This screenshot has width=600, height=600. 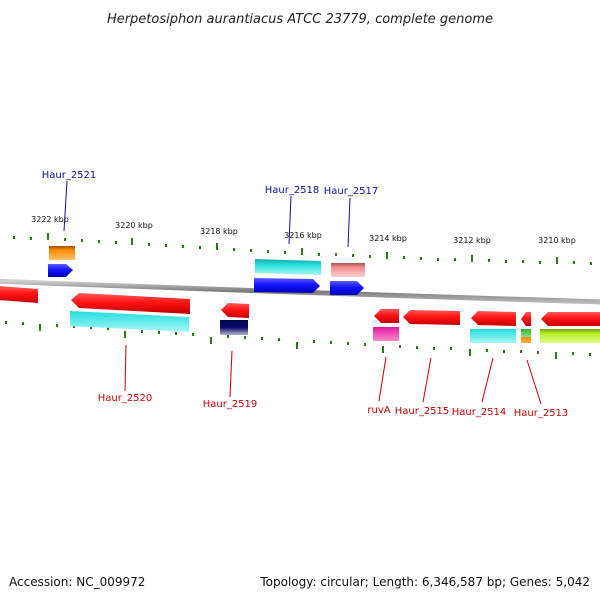 I want to click on gene-label-haur-2514: Haur_2514, so click(x=479, y=412).